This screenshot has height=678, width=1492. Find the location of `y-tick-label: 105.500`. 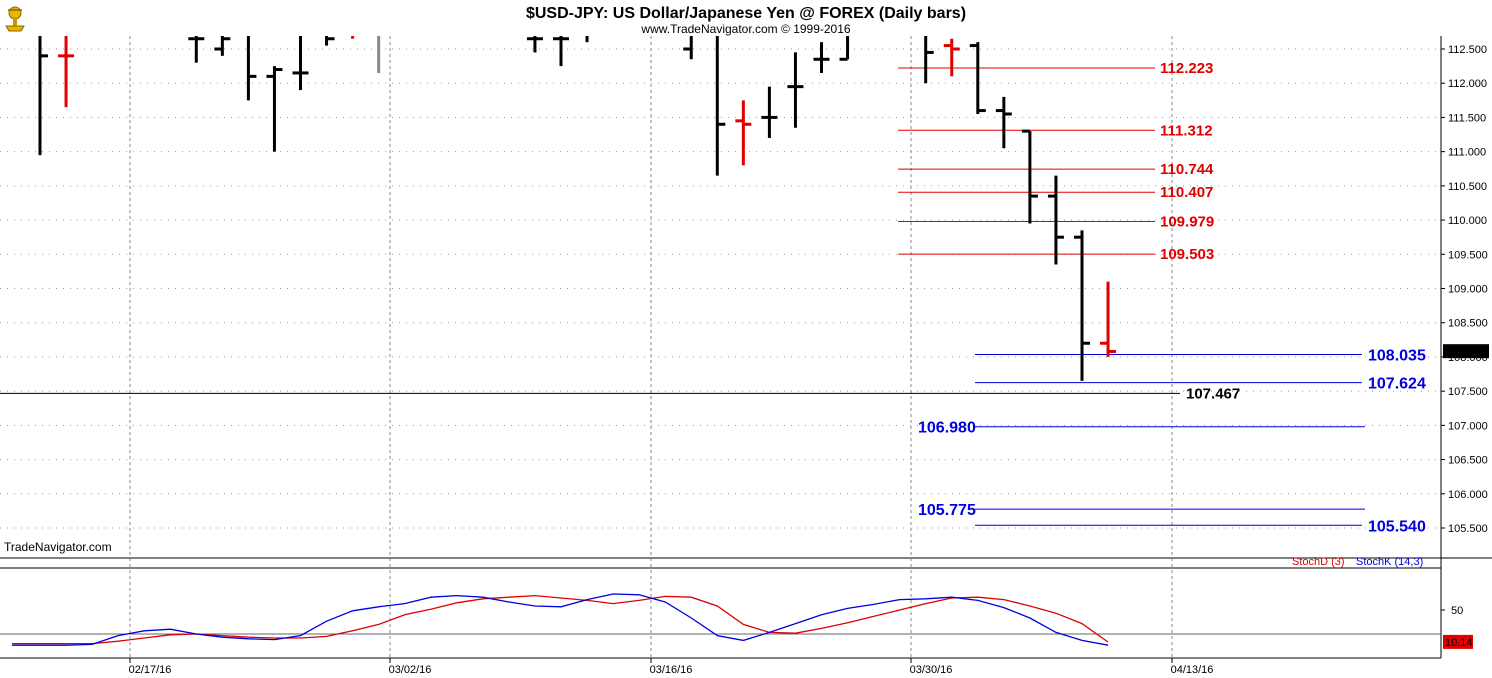

y-tick-label: 105.500 is located at coordinates (1468, 529).